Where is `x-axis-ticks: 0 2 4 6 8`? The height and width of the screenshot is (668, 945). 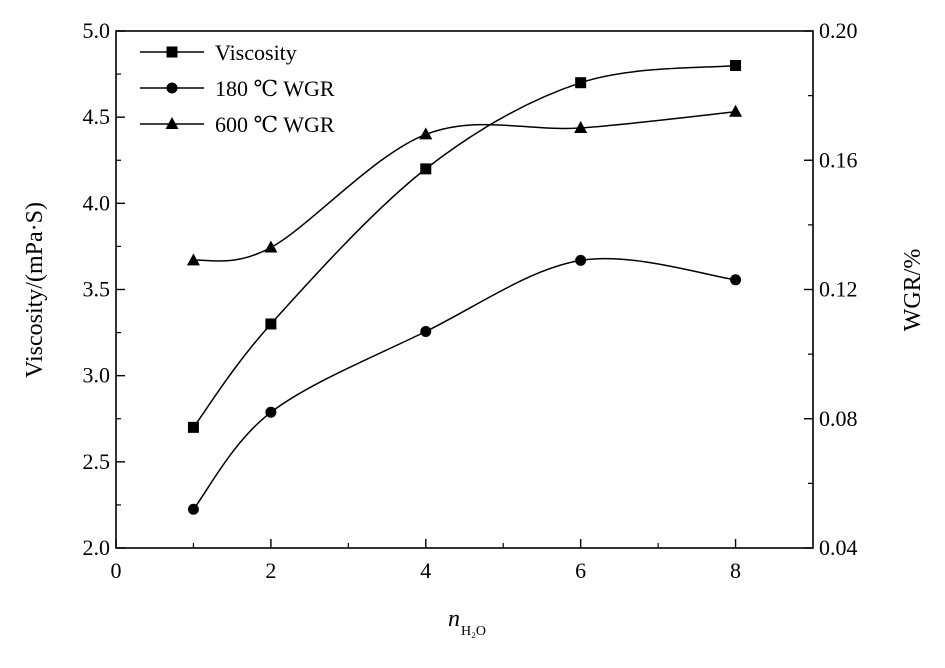
x-axis-ticks: 0 2 4 6 8 is located at coordinates (426, 561).